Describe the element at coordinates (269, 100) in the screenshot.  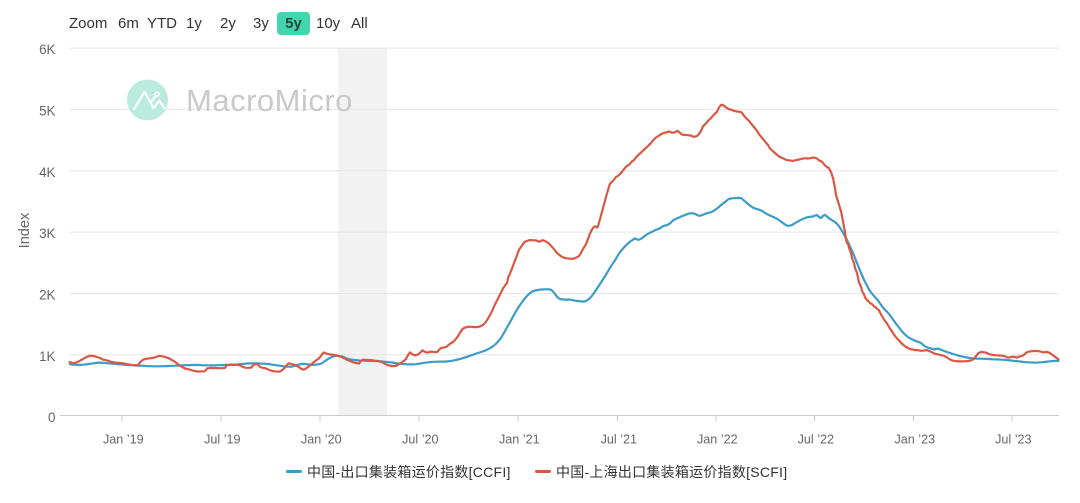
I see `svg-text: MacroMicro` at that location.